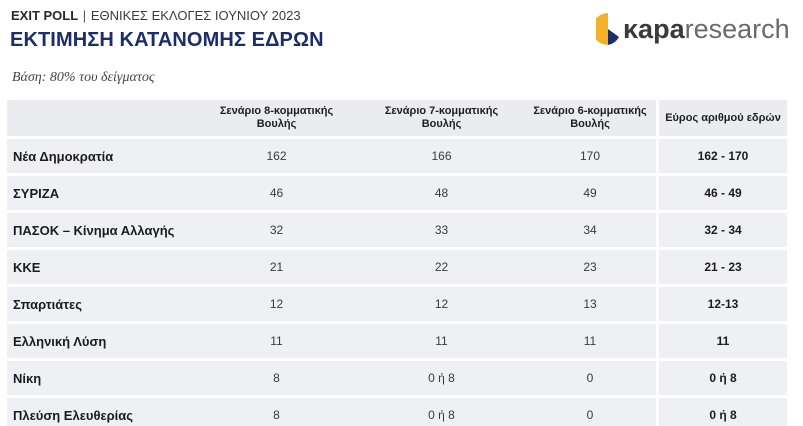 Image resolution: width=803 pixels, height=426 pixels. I want to click on table-row: Πλεύση Ελευθερίας 8 0 ή 8 0 0 ή 8, so click(397, 412).